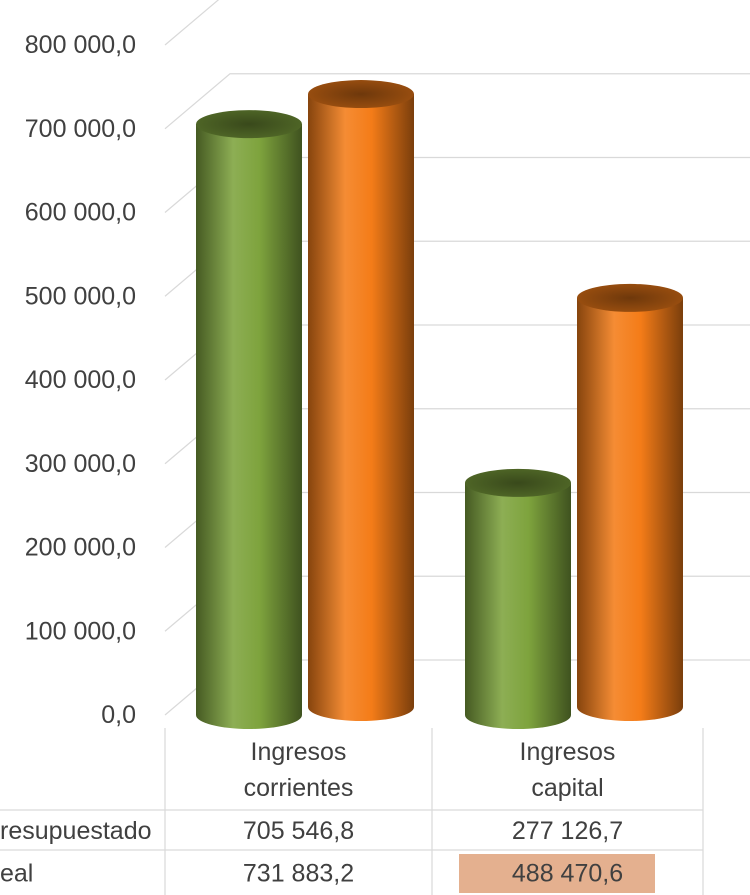 Image resolution: width=750 pixels, height=895 pixels. Describe the element at coordinates (16, 874) in the screenshot. I see `series-name: eal` at that location.